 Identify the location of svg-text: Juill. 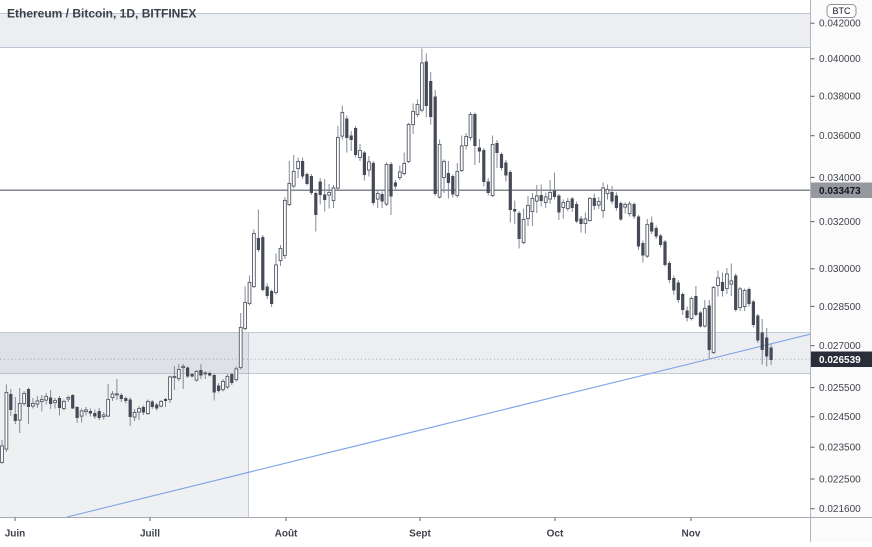
(150, 534).